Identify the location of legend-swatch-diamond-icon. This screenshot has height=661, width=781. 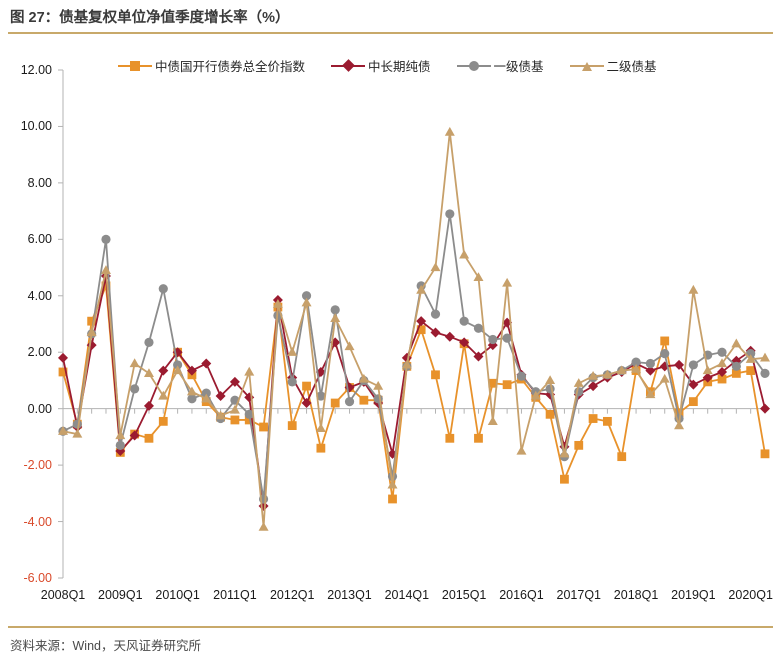
(348, 65).